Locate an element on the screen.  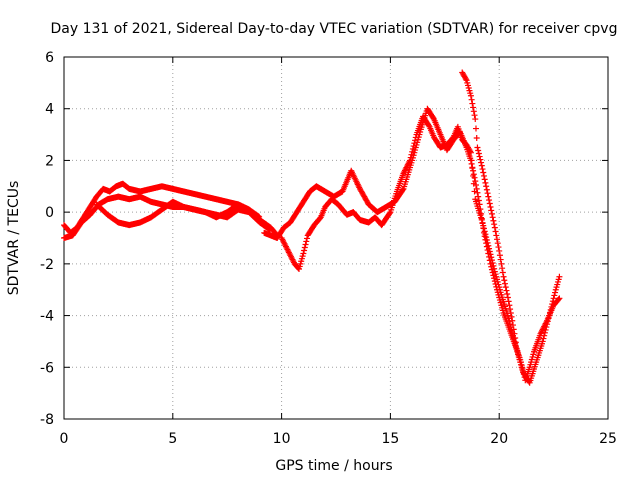
x-tick-label: 25 is located at coordinates (608, 439).